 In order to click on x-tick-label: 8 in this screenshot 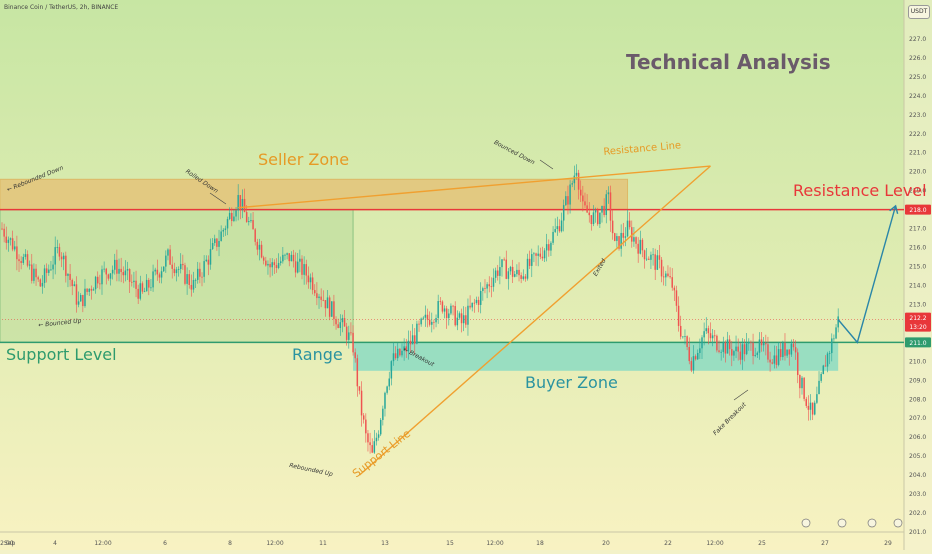, I will do `click(230, 543)`.